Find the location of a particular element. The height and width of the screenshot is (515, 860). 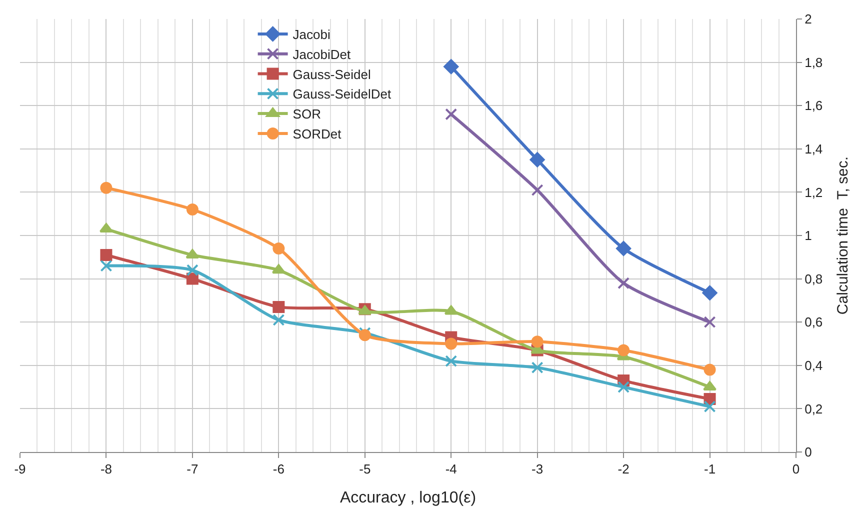

legend-label: Gauss-SeidelDet is located at coordinates (342, 94).